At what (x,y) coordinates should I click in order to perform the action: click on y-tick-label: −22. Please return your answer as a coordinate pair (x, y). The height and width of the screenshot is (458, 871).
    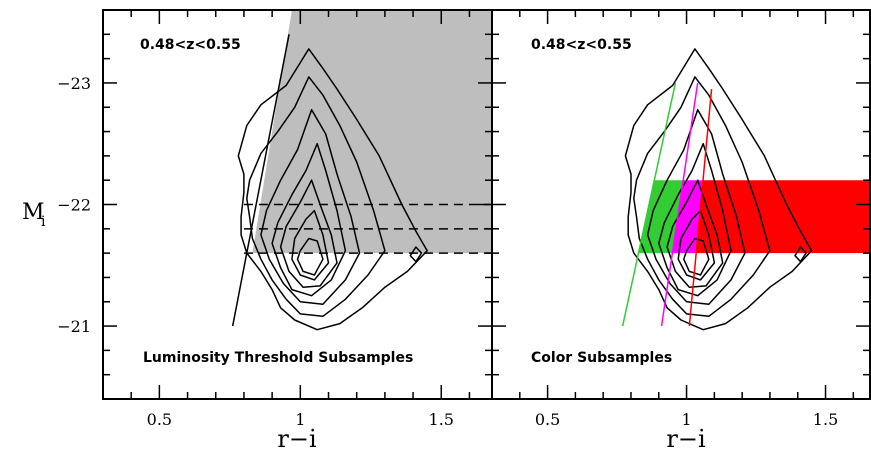
    Looking at the image, I should click on (74, 205).